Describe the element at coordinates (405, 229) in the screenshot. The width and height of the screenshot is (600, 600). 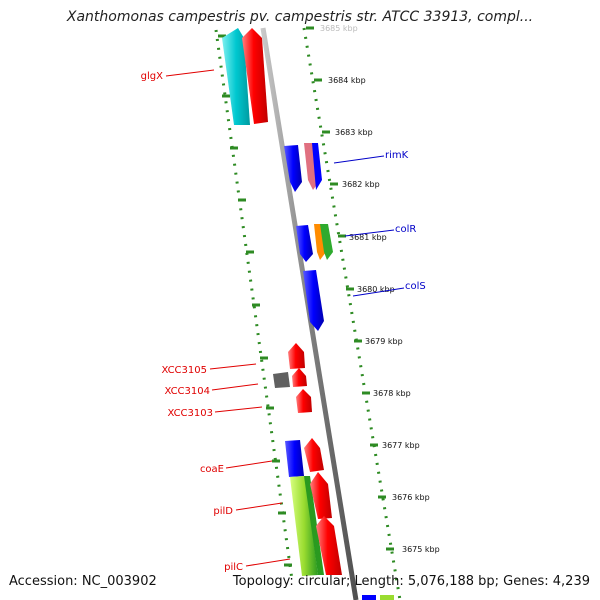
I see `gene-label-colR: colR` at that location.